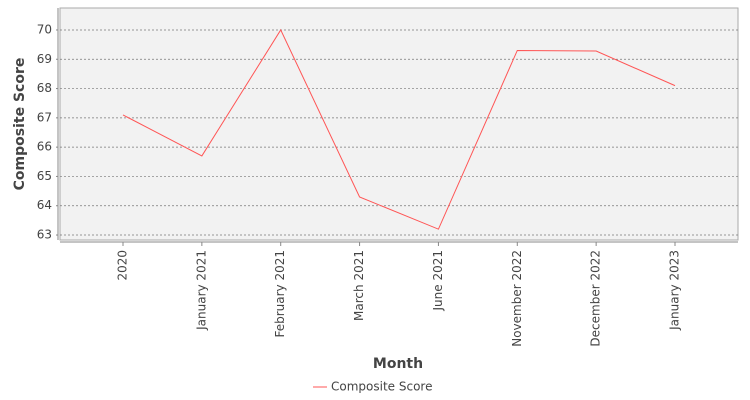 This screenshot has height=400, width=750. What do you see at coordinates (44, 147) in the screenshot?
I see `y-tick-label: 66` at bounding box center [44, 147].